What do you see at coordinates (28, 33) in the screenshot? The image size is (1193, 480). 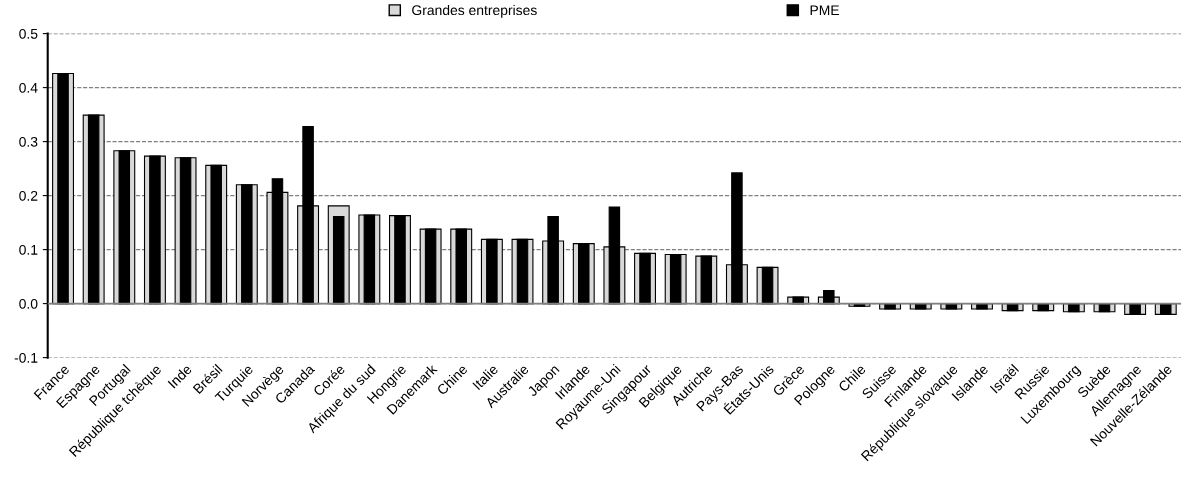 I see `y-tick-label: 0.5` at bounding box center [28, 33].